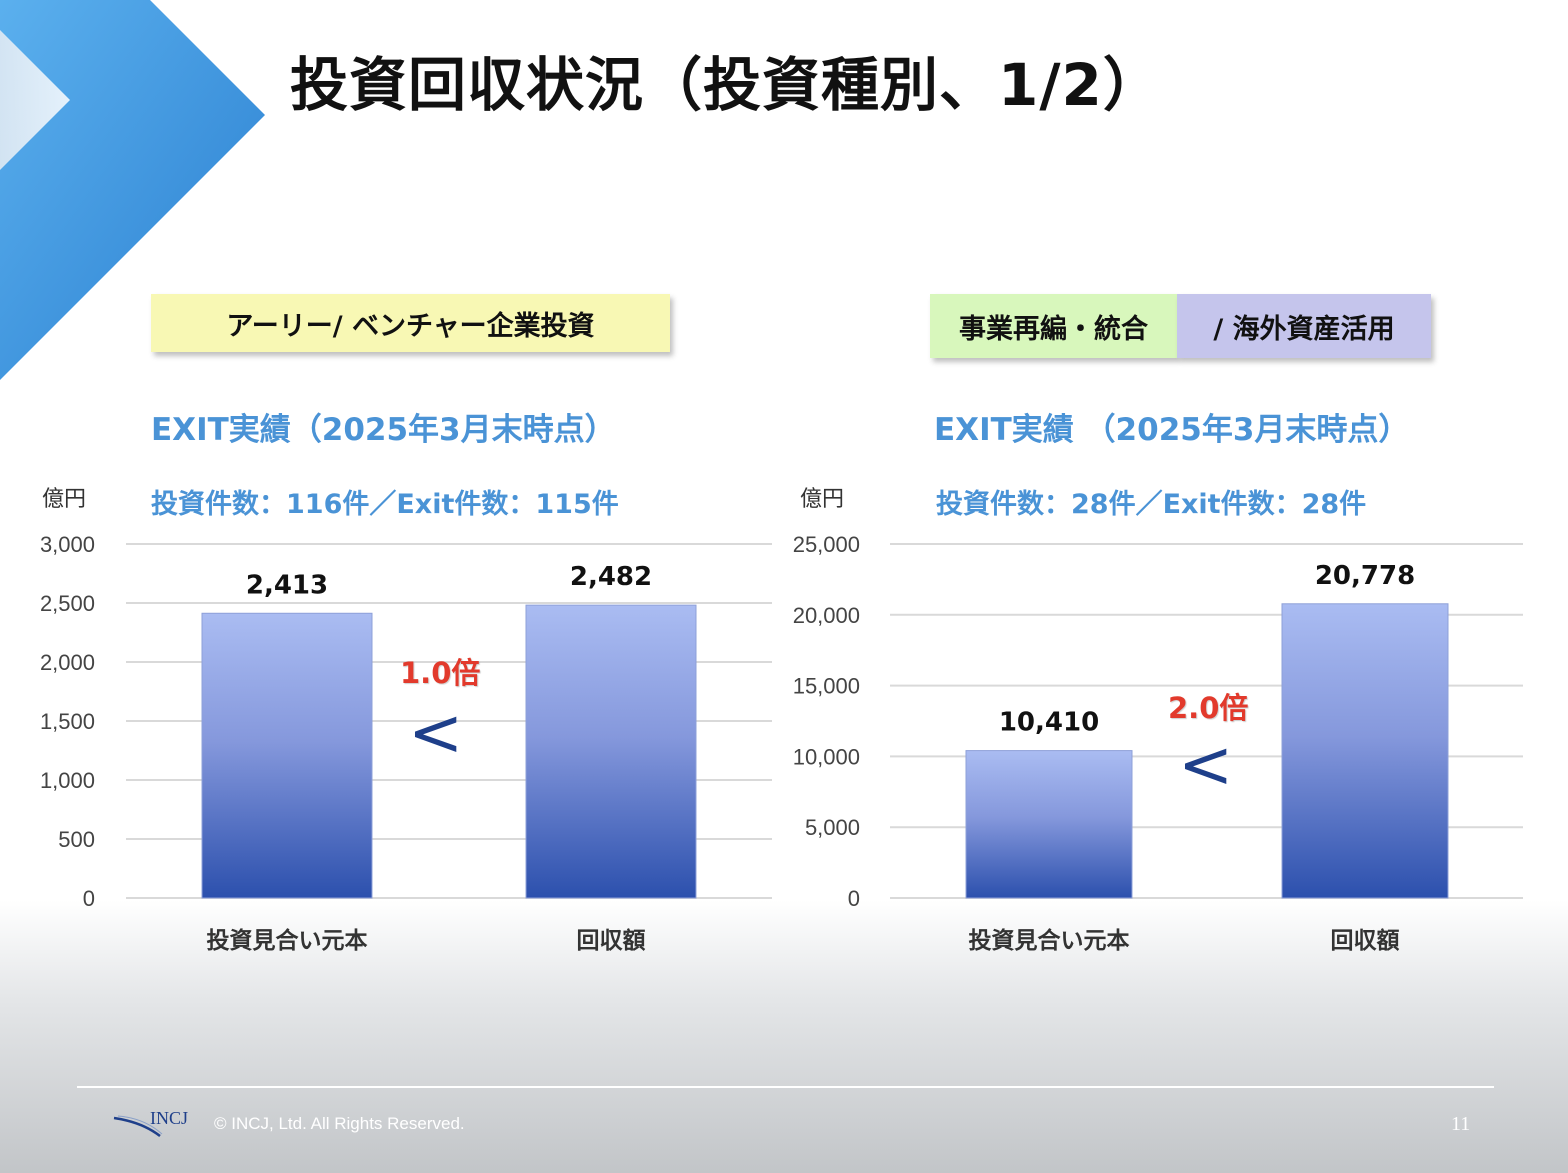  Describe the element at coordinates (1206, 764) in the screenshot. I see `less-than-symbol-right: <` at that location.